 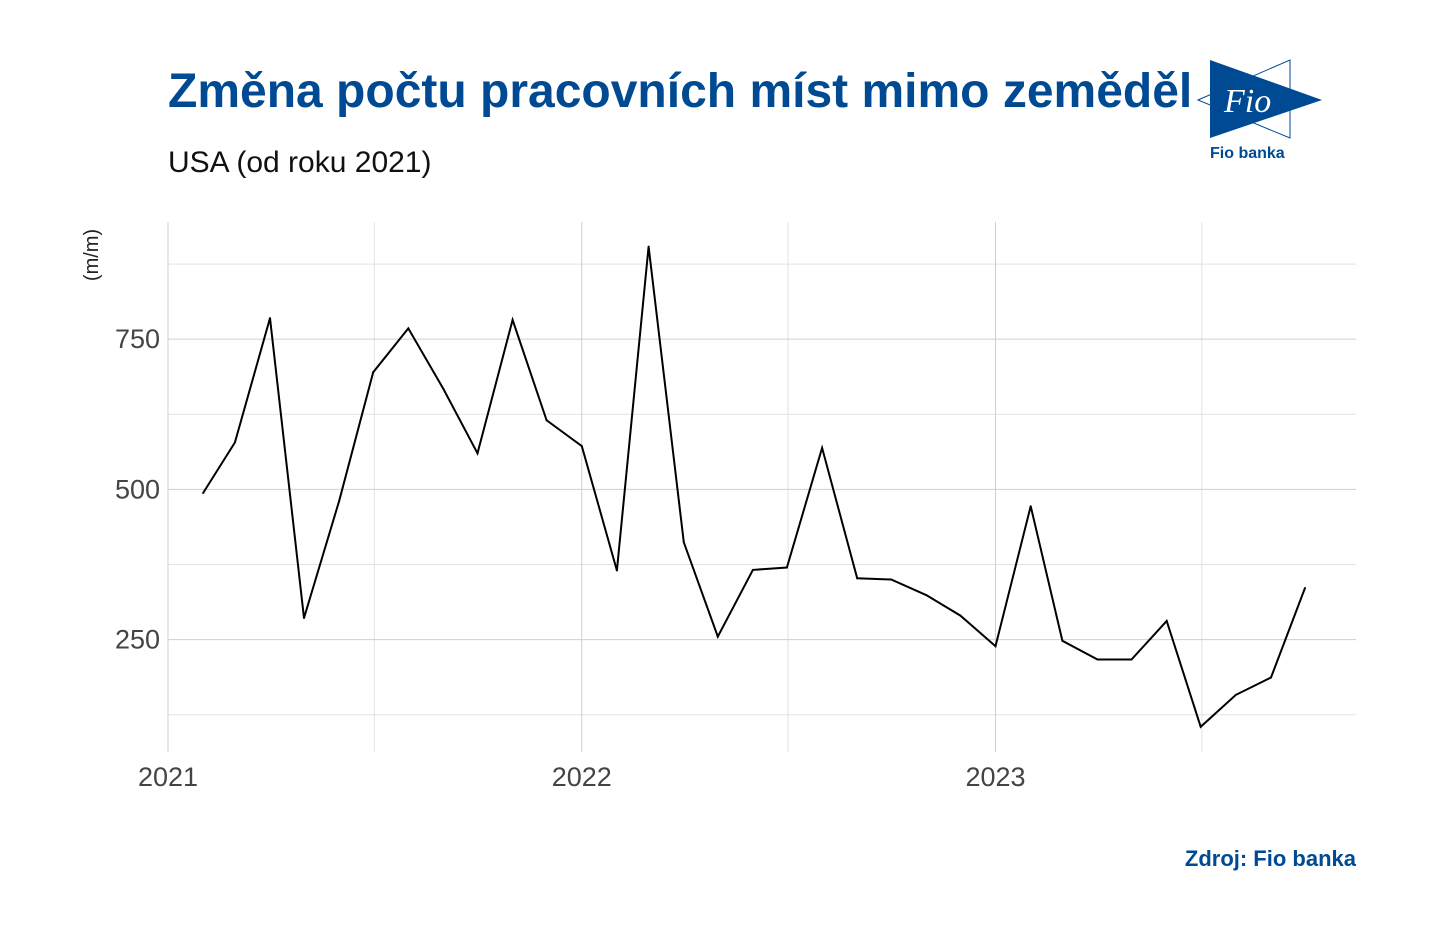 I want to click on fio-logo: Fio, so click(x=1260, y=113).